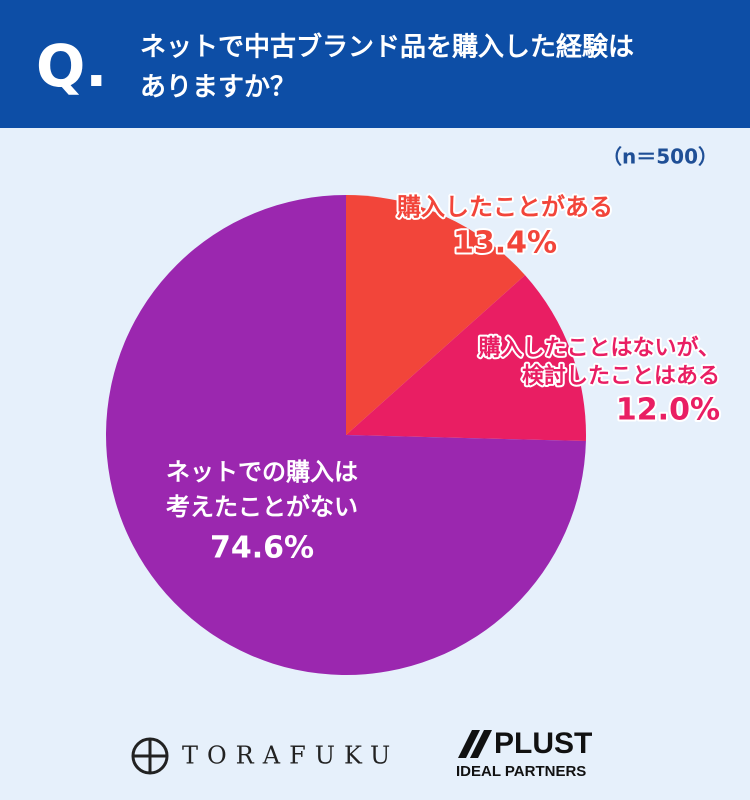  Describe the element at coordinates (262, 472) in the screenshot. I see `slice-label: ネットでの購入は` at that location.